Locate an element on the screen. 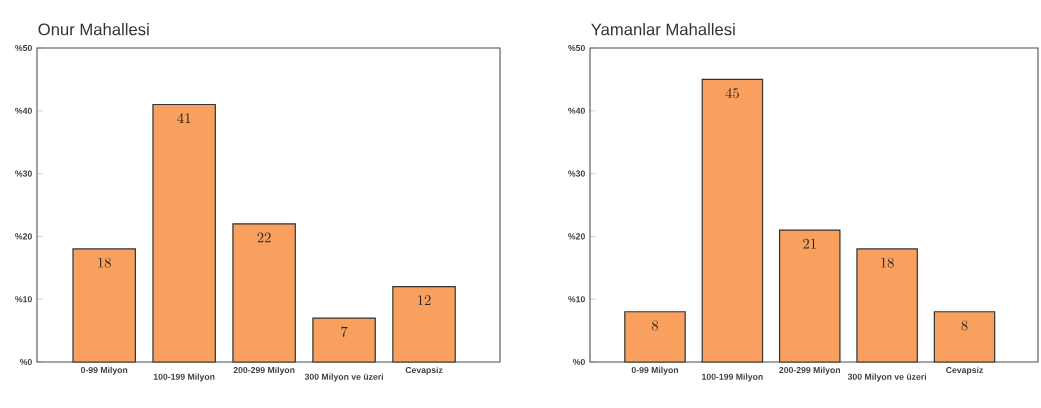 This screenshot has height=408, width=1041. data-label: 22 is located at coordinates (264, 237).